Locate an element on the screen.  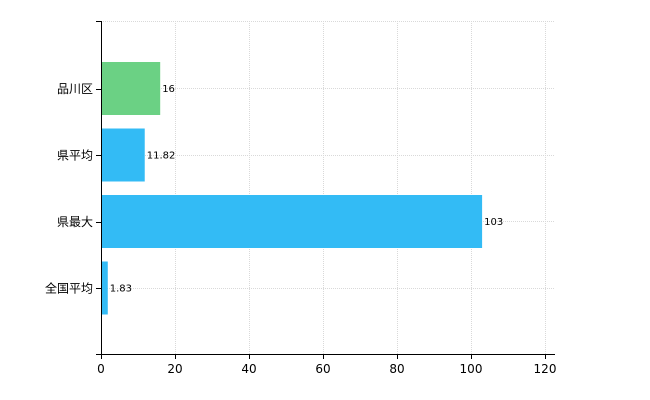
x-tick-labels: 0 20 40 60 80 100 120 is located at coordinates (326, 369).